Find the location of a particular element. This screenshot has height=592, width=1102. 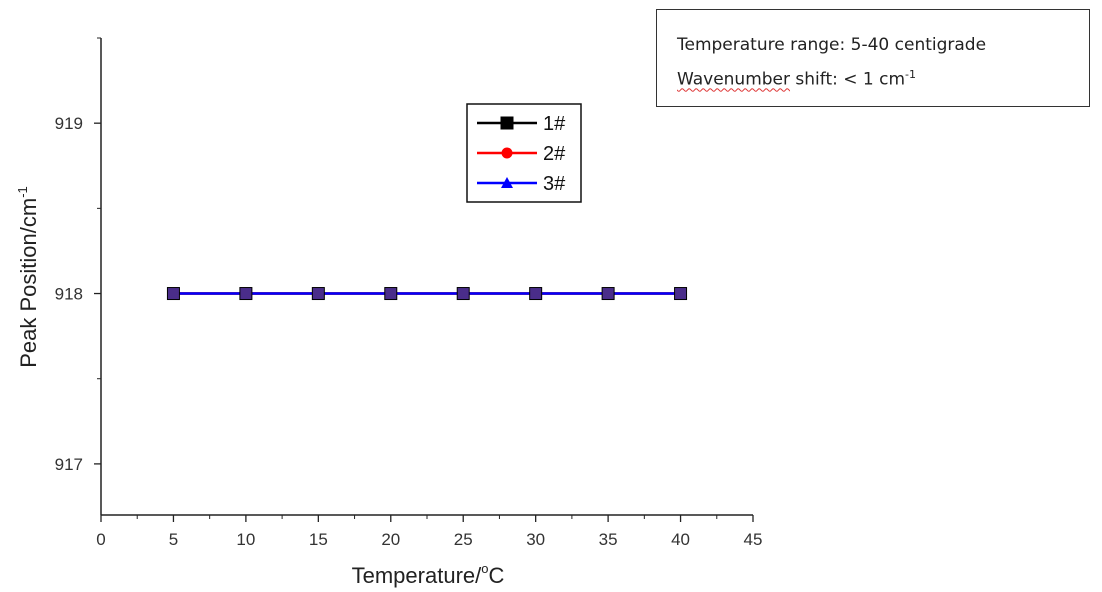

x-tick-label: 15 is located at coordinates (318, 539).